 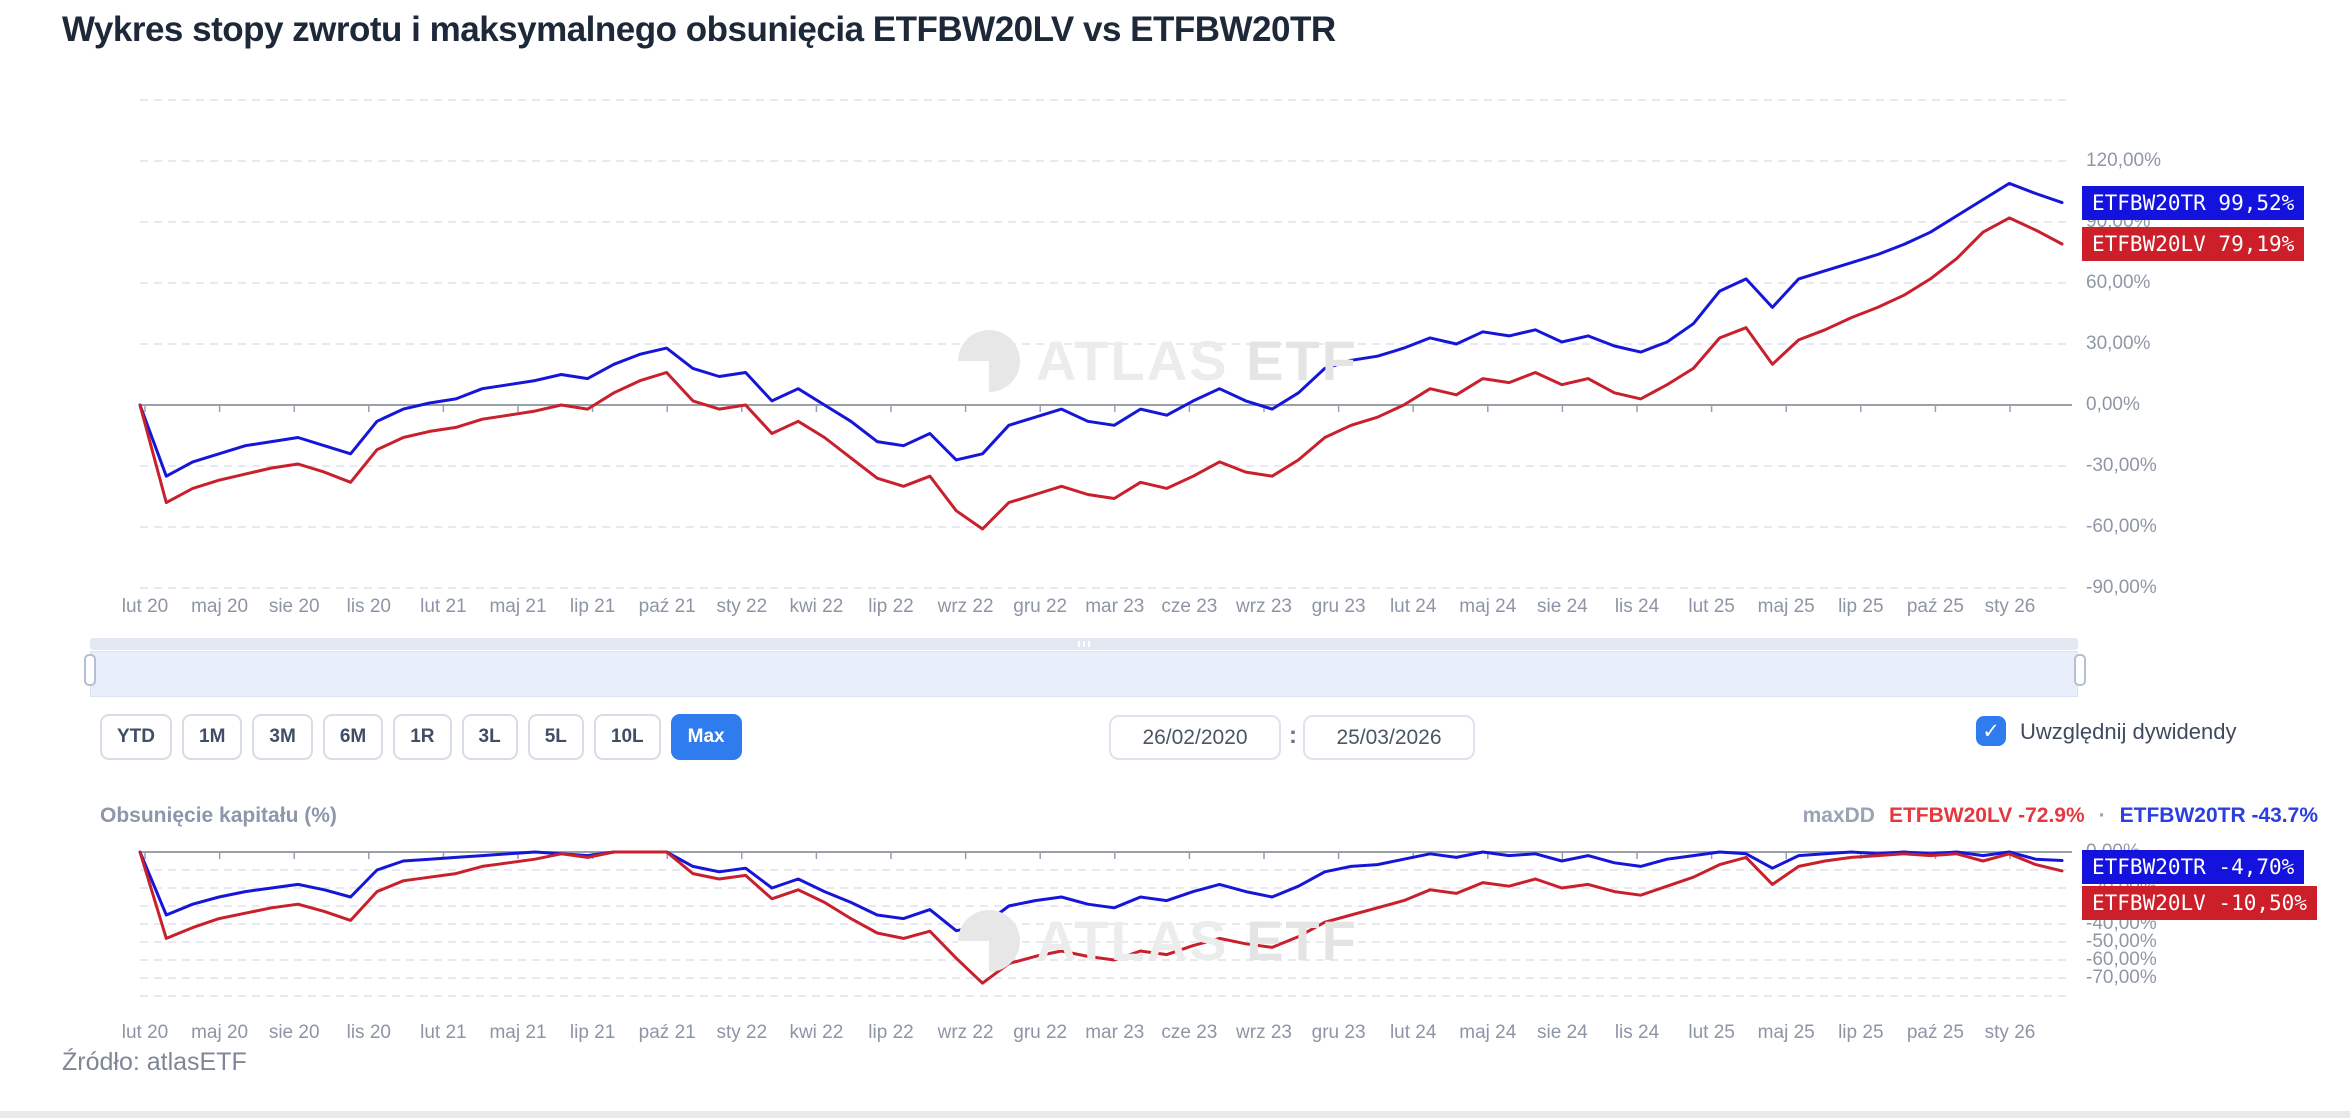 What do you see at coordinates (1302, 940) in the screenshot?
I see `watermark-etf: ETF` at bounding box center [1302, 940].